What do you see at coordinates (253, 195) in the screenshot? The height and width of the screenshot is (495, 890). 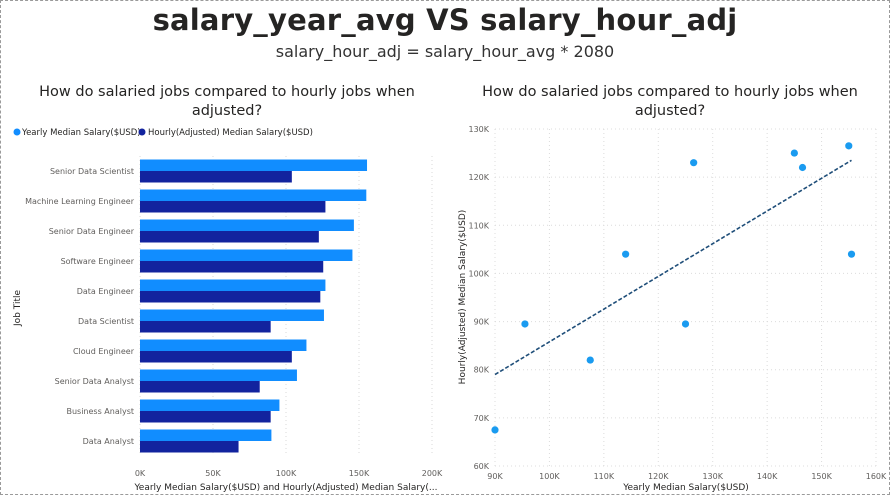 I see `bar-yearly-machine-learning-engineer` at bounding box center [253, 195].